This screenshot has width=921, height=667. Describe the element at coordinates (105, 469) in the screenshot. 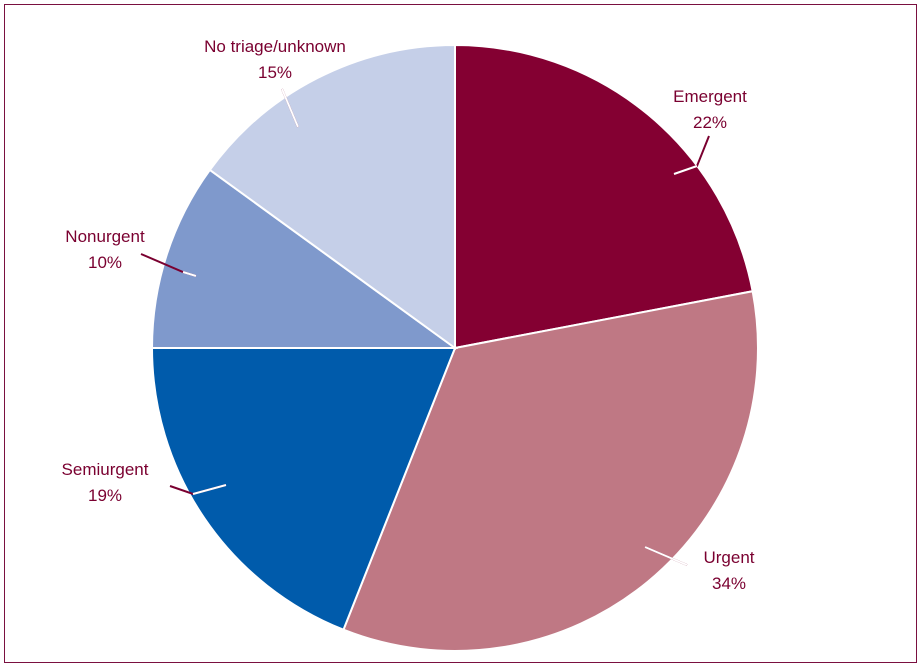

I see `slice-label-semiurgent: Semiurgent` at that location.